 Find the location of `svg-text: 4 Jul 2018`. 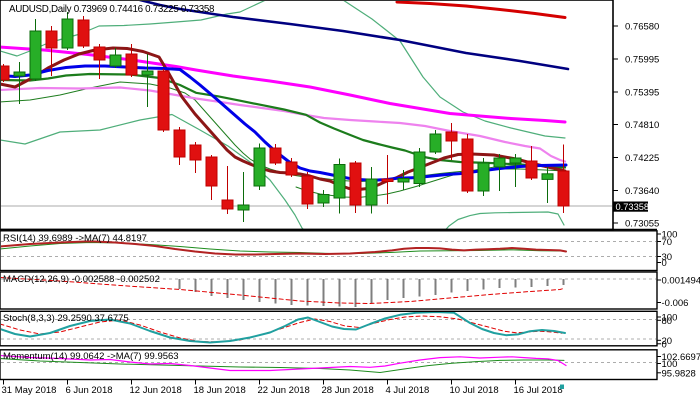

svg-text: 4 Jul 2018 is located at coordinates (408, 390).